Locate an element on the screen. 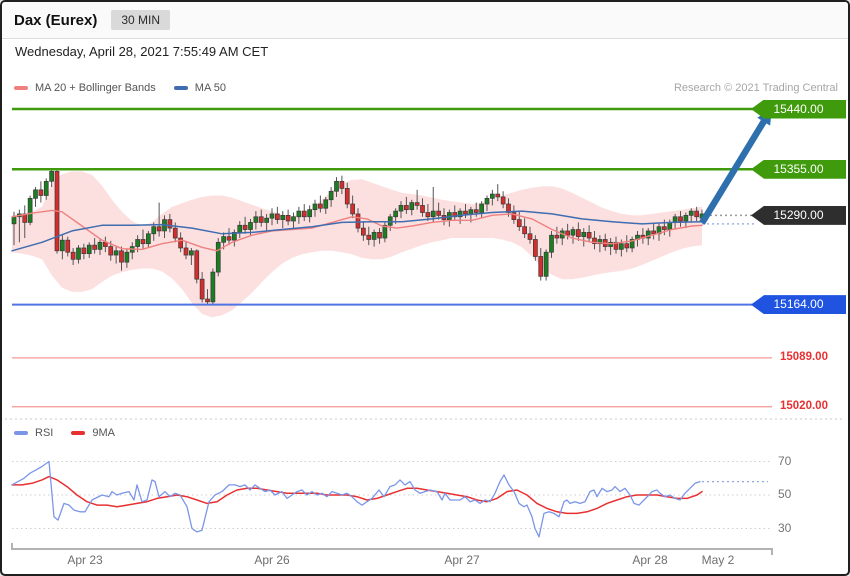  header-bar: Dax (Eurex) 30 MIN is located at coordinates (425, 20).